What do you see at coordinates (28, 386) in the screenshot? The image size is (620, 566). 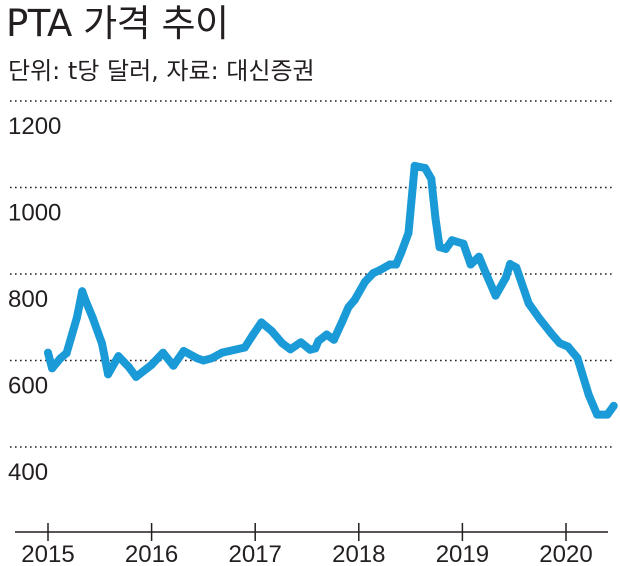 I see `y-tick-label: 600` at bounding box center [28, 386].